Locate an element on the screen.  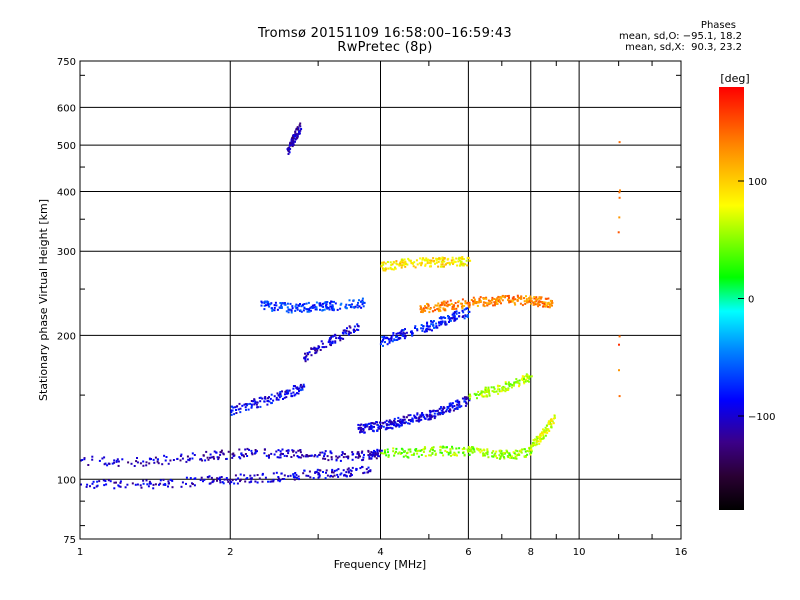
colorbar-tick-label: −100 is located at coordinates (761, 417).